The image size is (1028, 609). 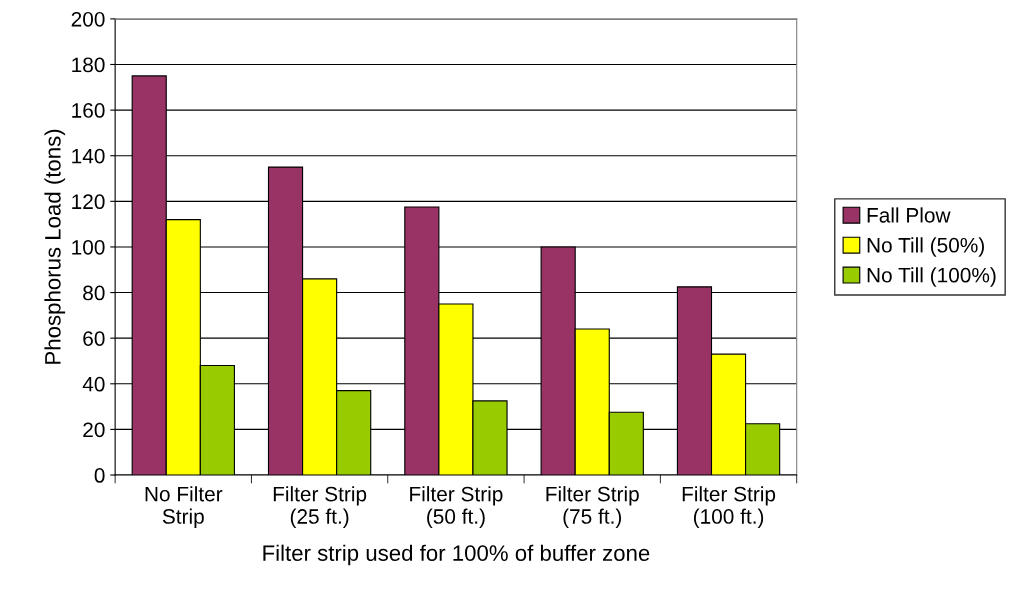 I want to click on legend-label: No Till (100%), so click(x=931, y=277).